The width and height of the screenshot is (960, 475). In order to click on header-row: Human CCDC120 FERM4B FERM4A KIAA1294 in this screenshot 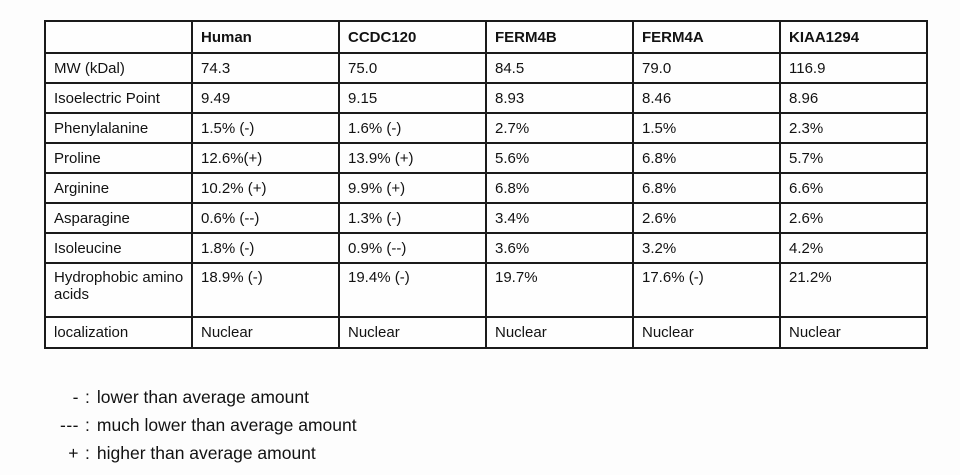, I will do `click(486, 37)`.